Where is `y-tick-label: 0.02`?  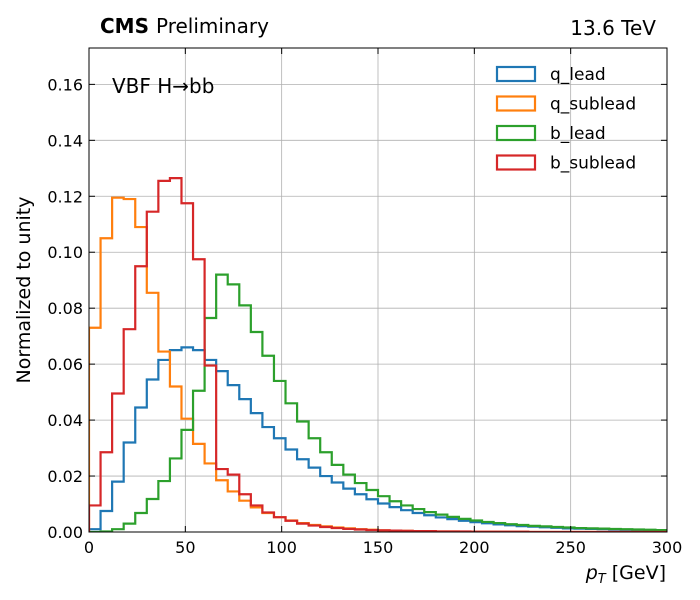
y-tick-label: 0.02 is located at coordinates (65, 476).